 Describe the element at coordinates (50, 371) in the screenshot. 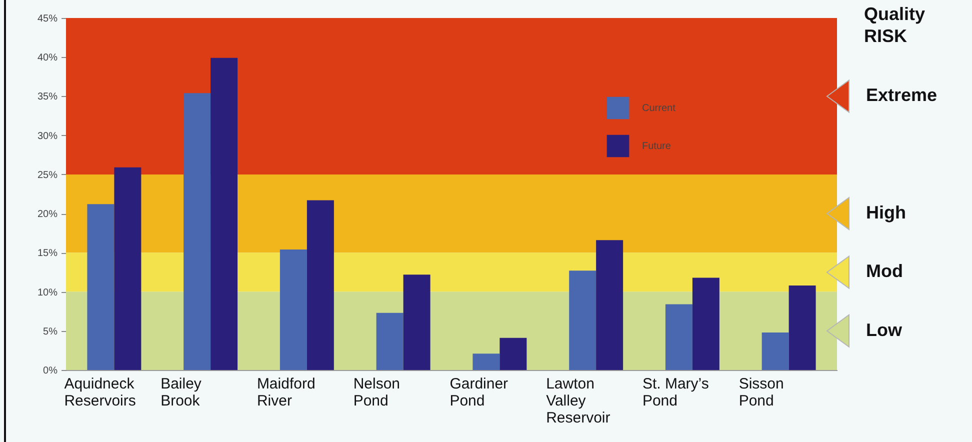

I see `y-tick-label: 0%` at that location.